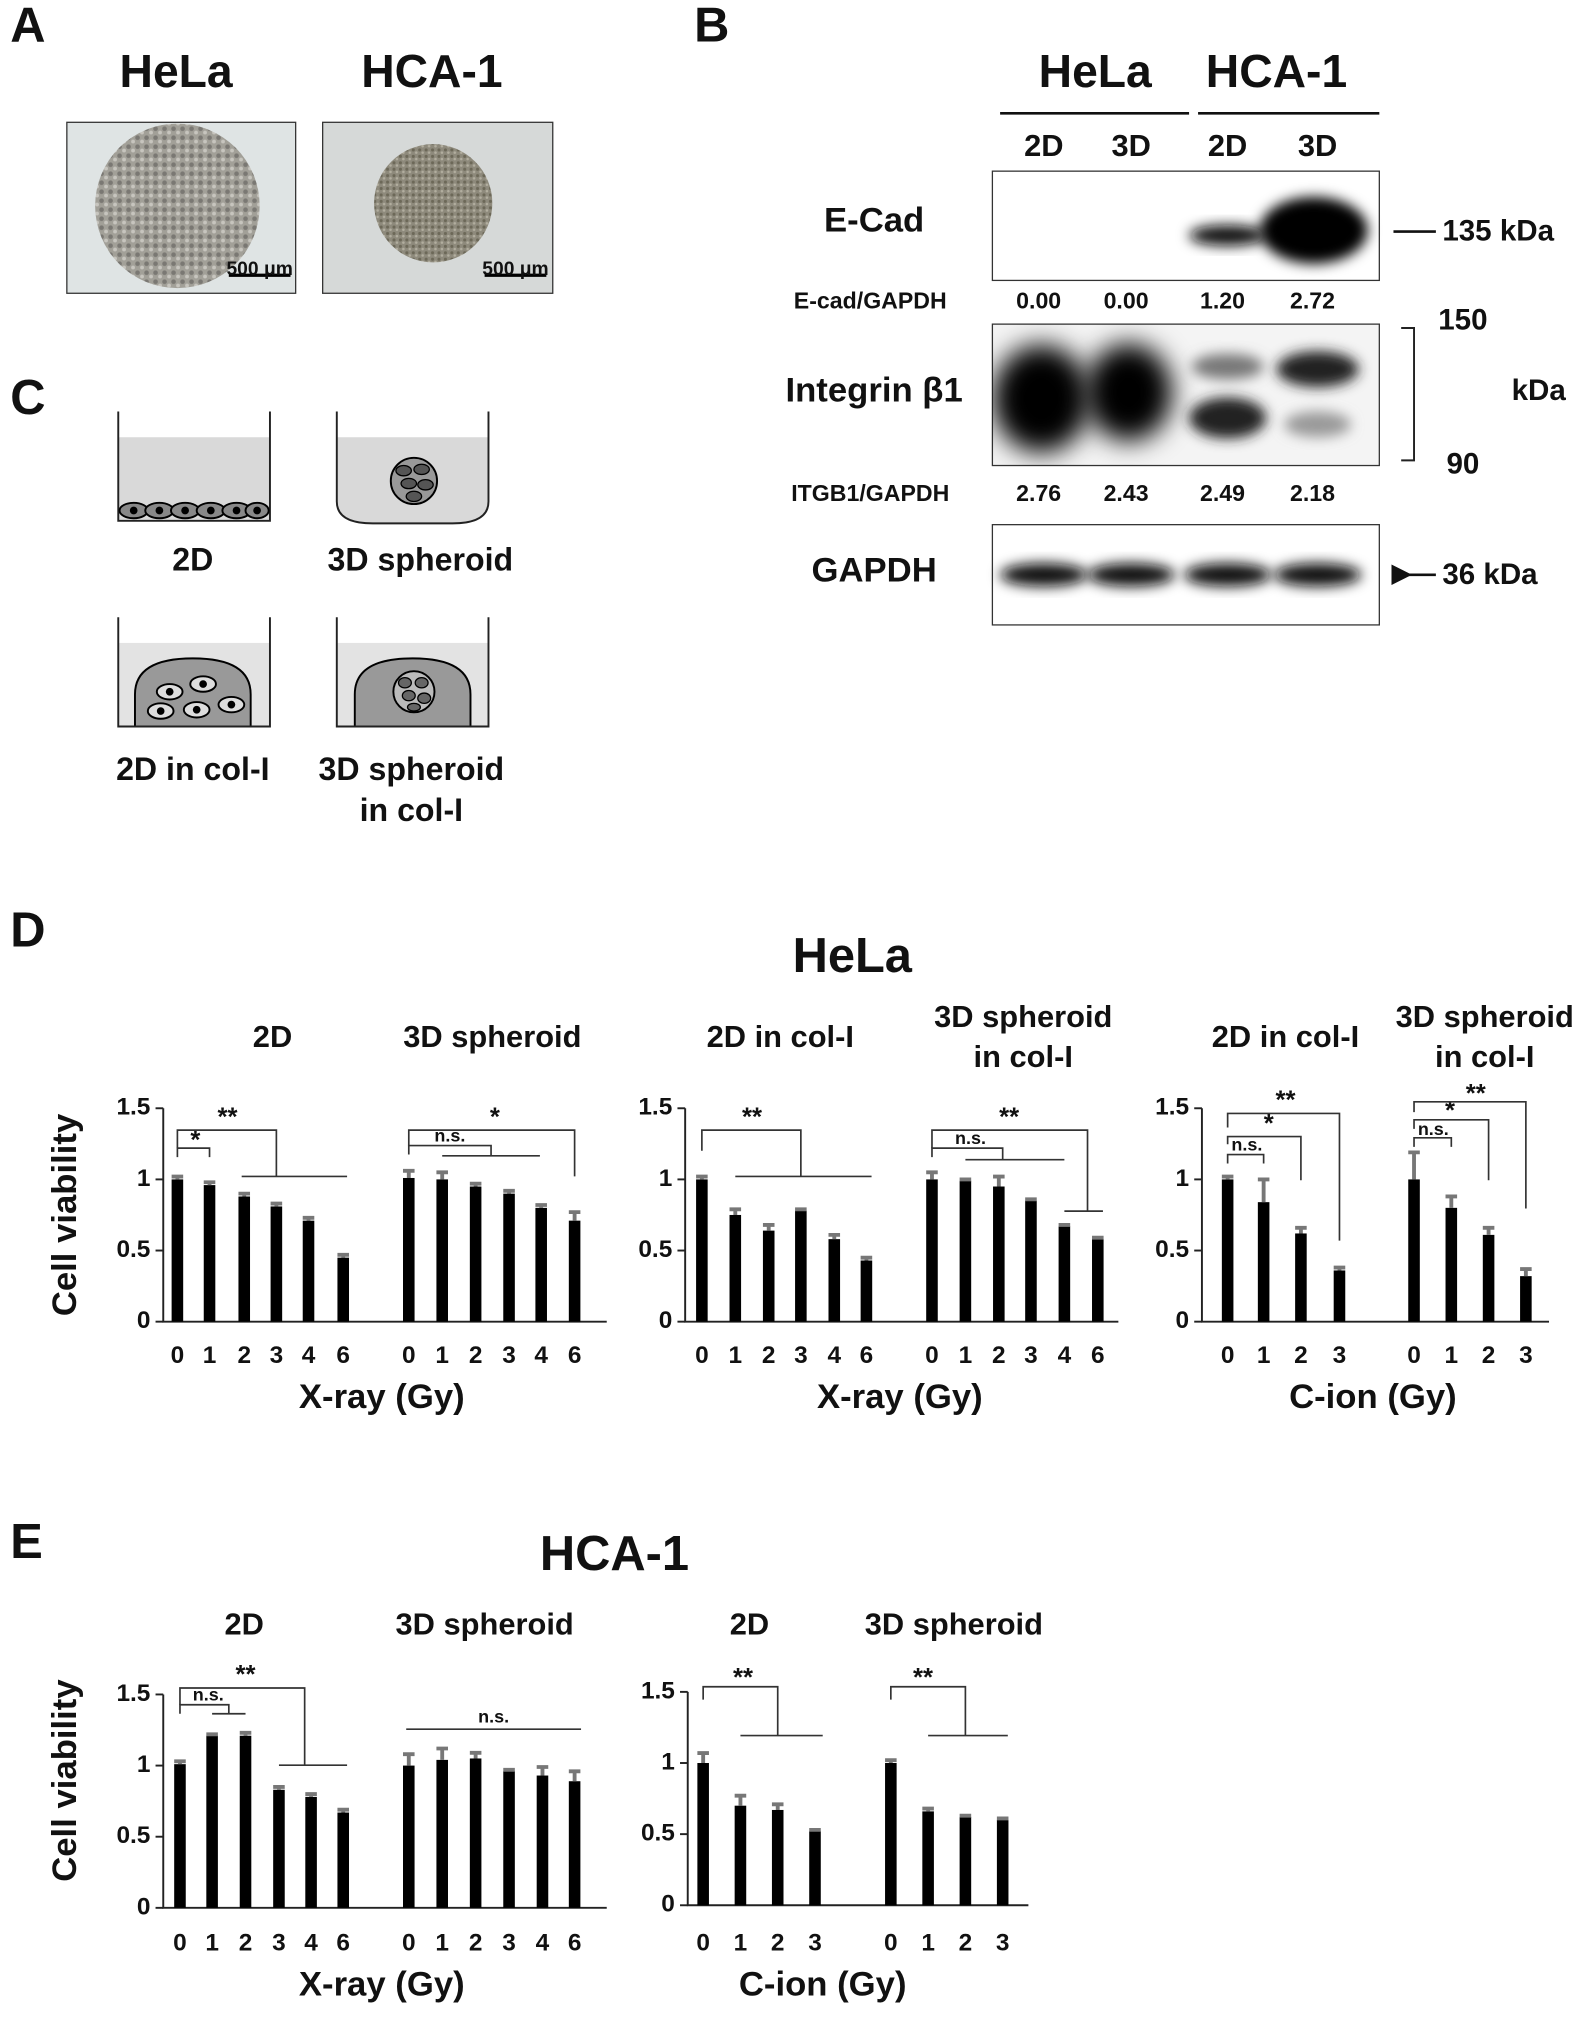  What do you see at coordinates (65, 1780) in the screenshot?
I see `y-axis-label: Cell viability` at bounding box center [65, 1780].